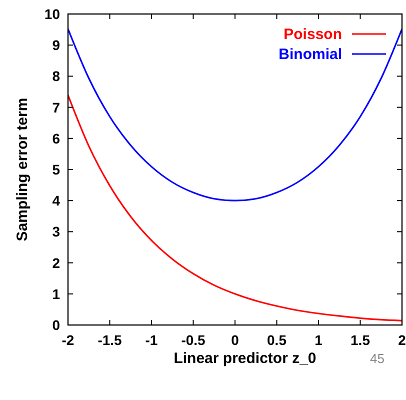 The width and height of the screenshot is (406, 400). I want to click on x-tick-label: 0, so click(235, 340).